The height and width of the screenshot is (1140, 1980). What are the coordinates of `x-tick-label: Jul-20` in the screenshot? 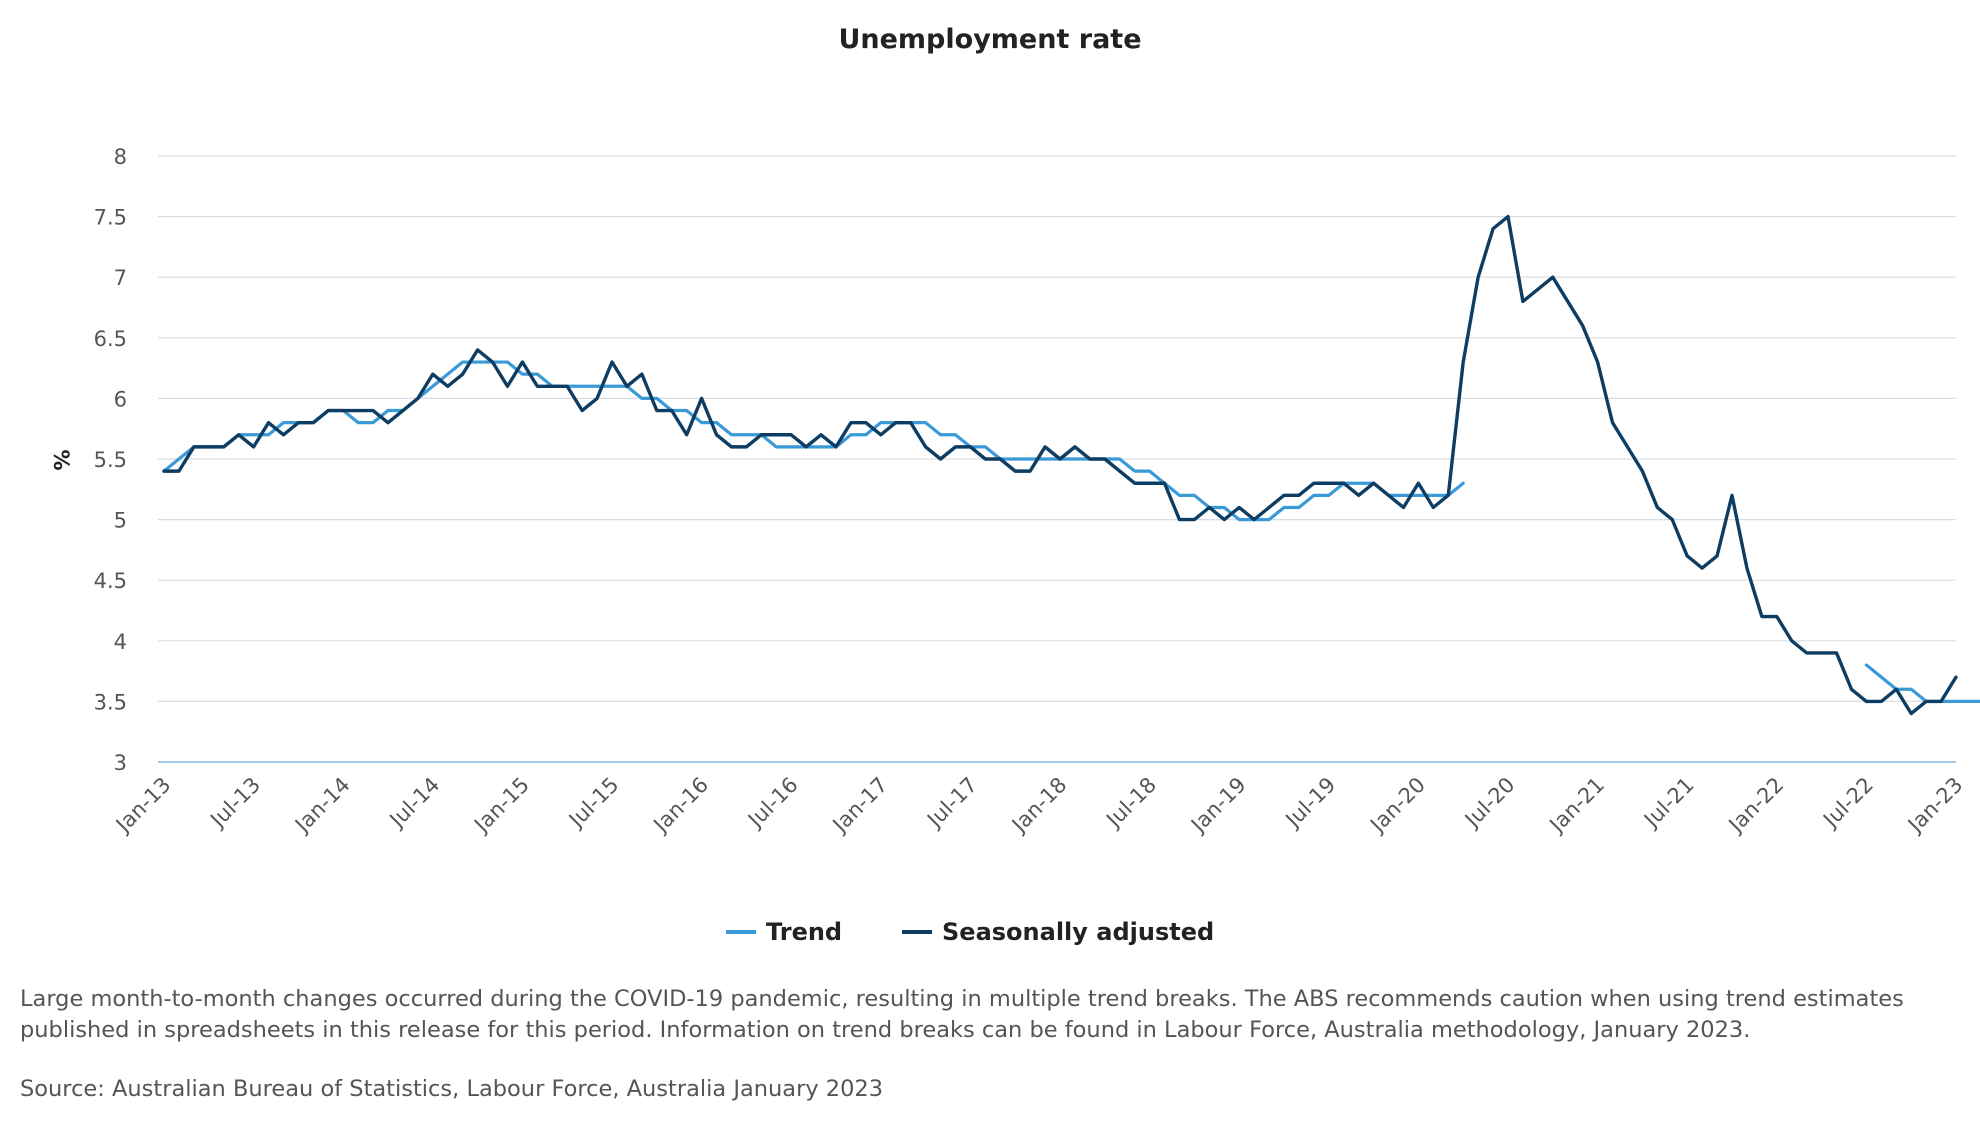 It's located at (1489, 803).